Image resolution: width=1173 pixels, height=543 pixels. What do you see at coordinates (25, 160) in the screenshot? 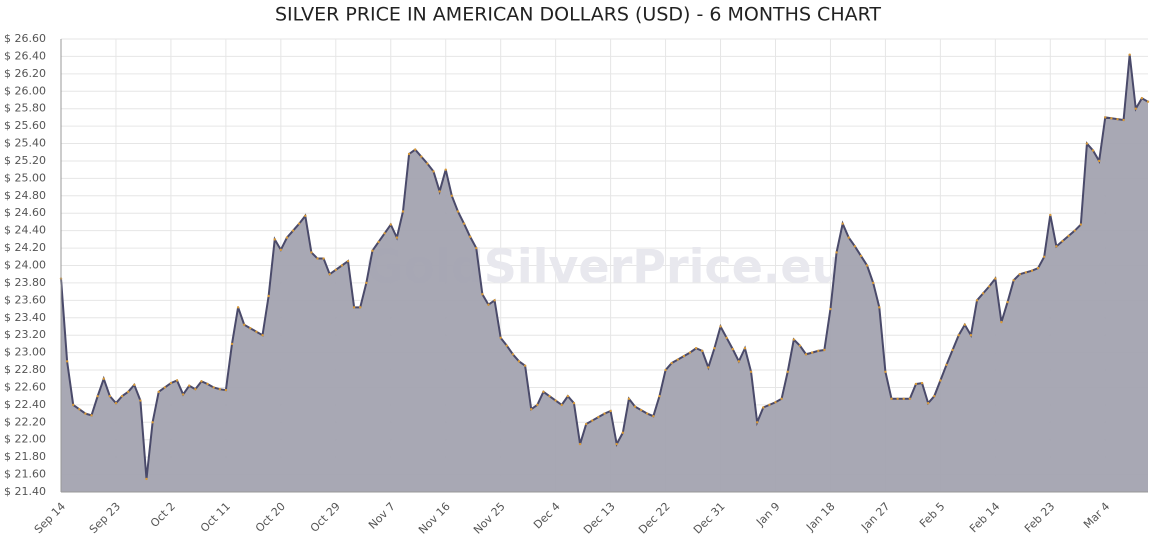
I see `y-tick-label: $ 25.20` at bounding box center [25, 160].